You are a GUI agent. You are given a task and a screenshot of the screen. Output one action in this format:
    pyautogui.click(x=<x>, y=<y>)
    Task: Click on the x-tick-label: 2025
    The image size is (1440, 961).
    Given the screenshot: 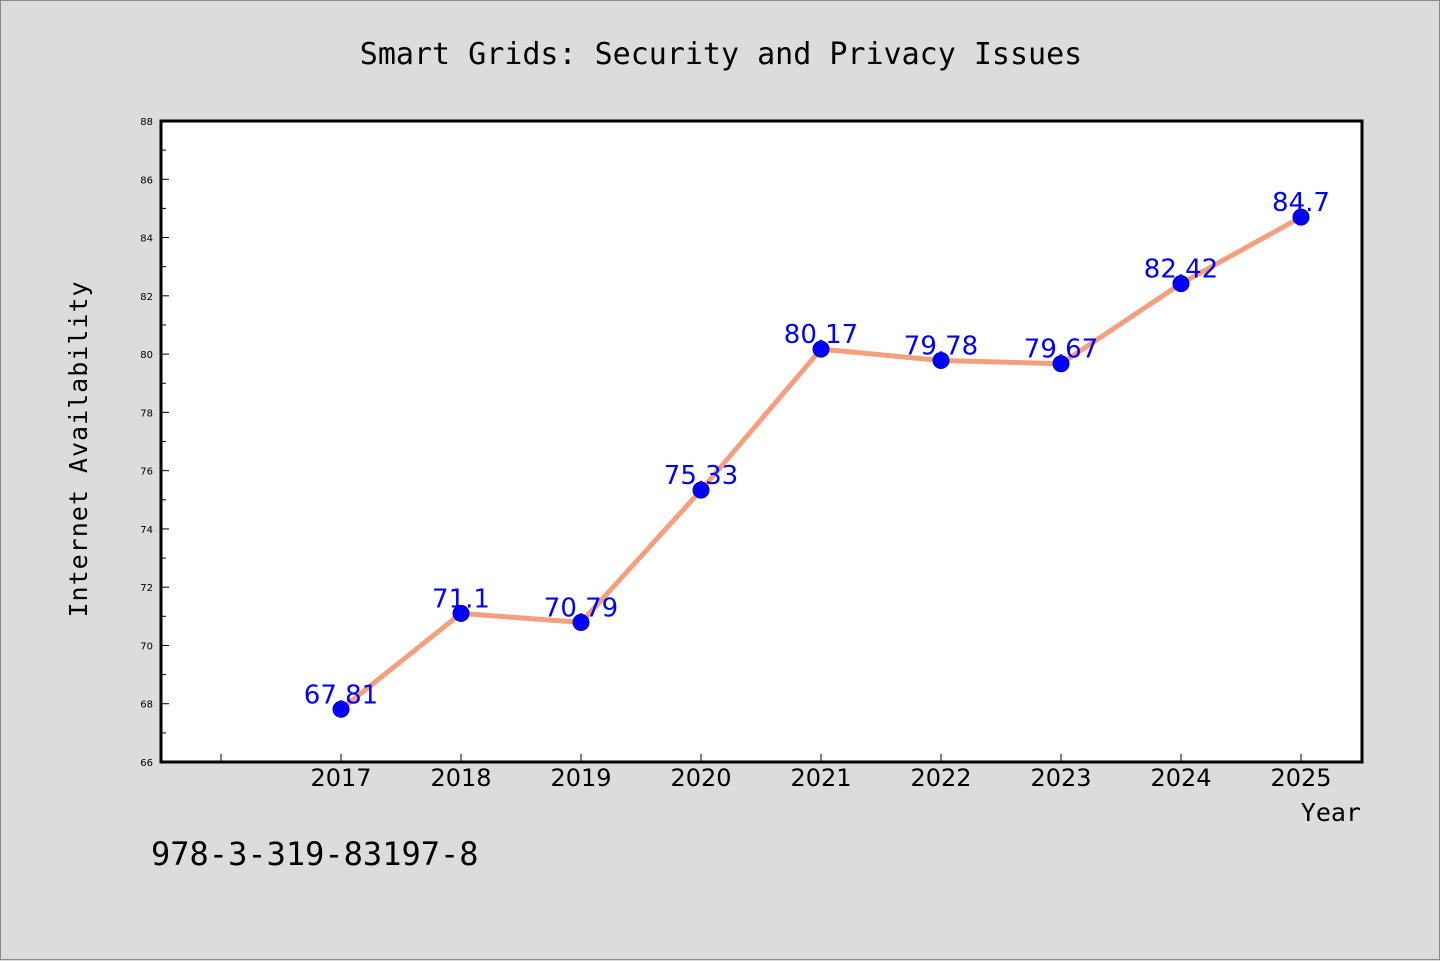 What is the action you would take?
    pyautogui.click(x=1300, y=778)
    